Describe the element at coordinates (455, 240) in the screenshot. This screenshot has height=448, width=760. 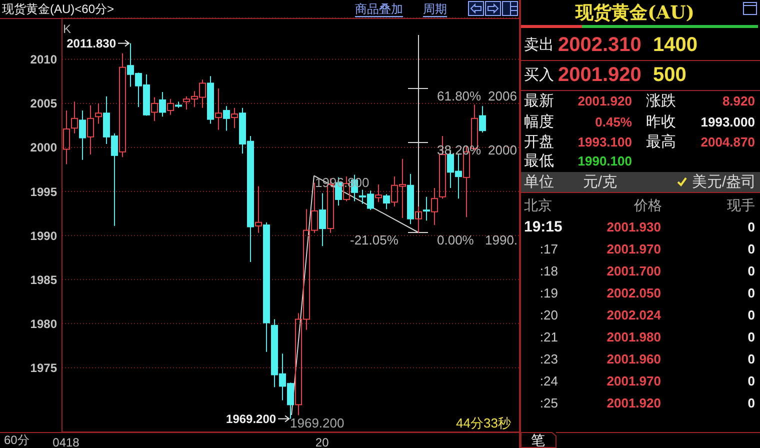
I see `annotation: 0.00%` at that location.